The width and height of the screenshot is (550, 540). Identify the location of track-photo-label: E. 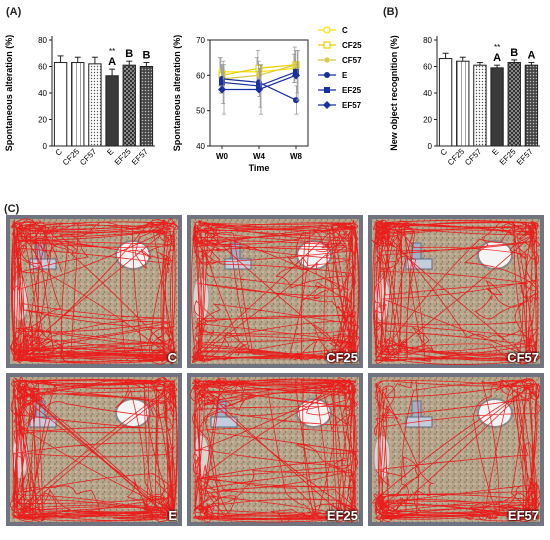
(172, 515).